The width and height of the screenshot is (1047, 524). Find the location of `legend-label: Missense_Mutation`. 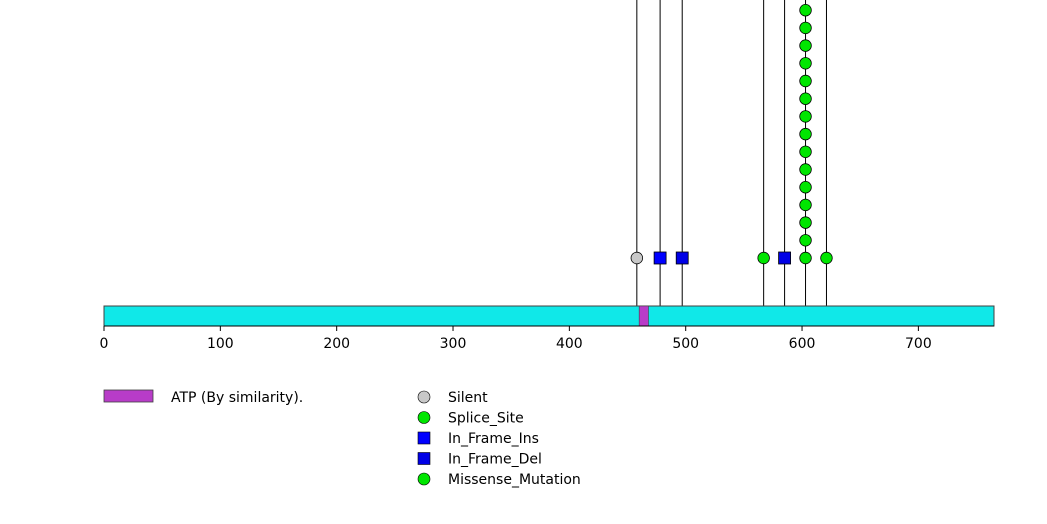

legend-label: Missense_Mutation is located at coordinates (514, 480).